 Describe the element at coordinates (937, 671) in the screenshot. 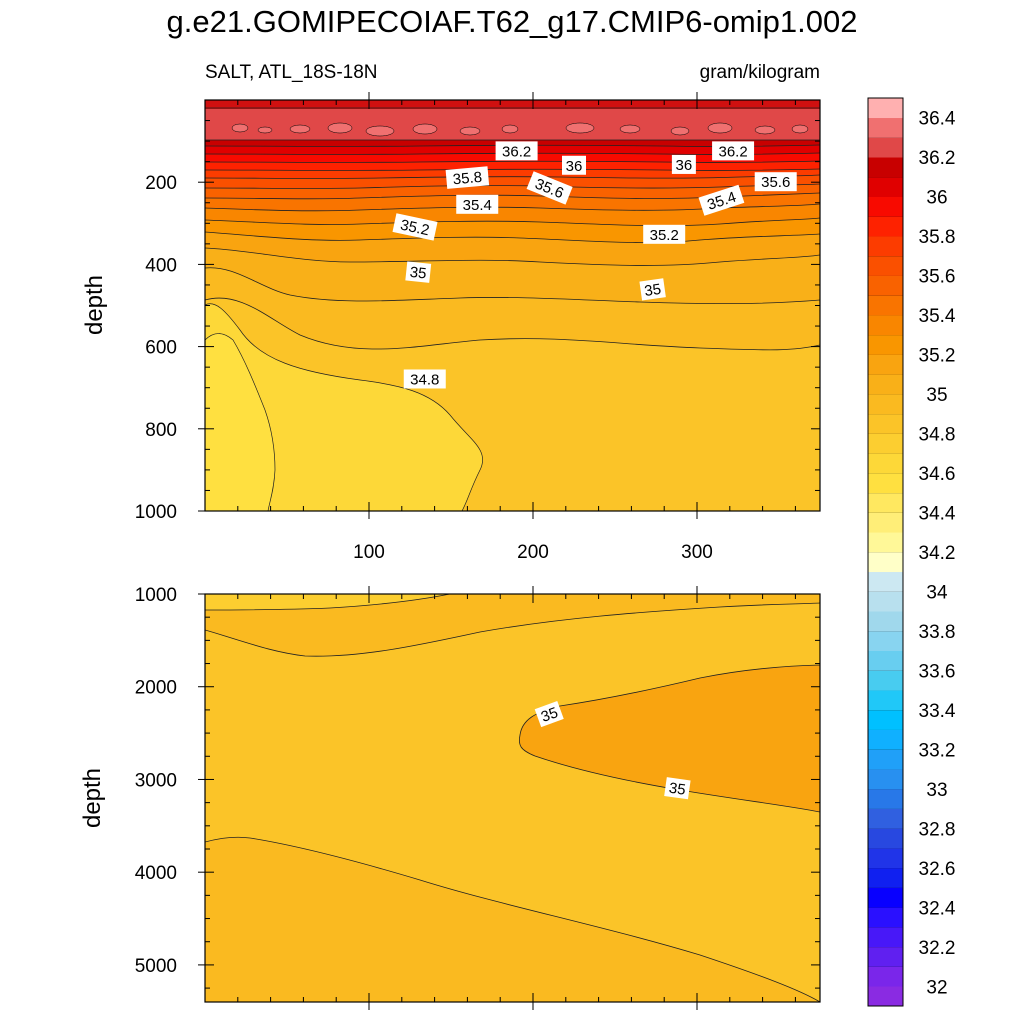

I see `colorbar-label: 33.6` at that location.